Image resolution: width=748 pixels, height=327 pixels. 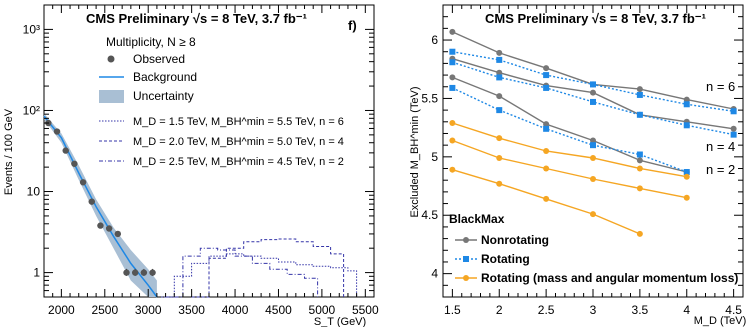 I want to click on x-tick-label: 5500, so click(x=365, y=310).